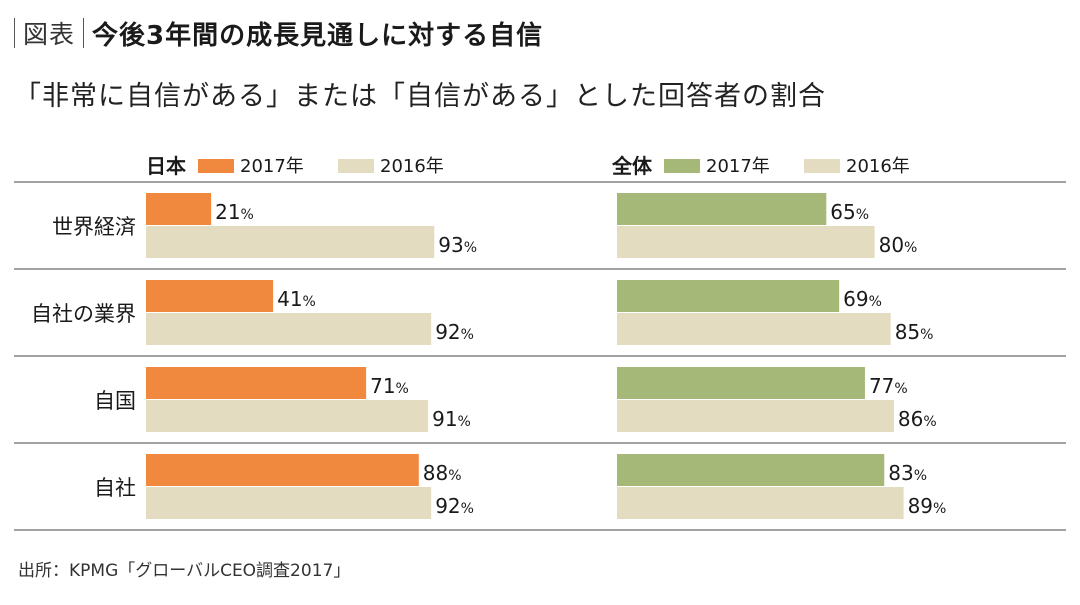 Image resolution: width=1080 pixels, height=605 pixels. I want to click on global-data-label: 69%, so click(862, 299).